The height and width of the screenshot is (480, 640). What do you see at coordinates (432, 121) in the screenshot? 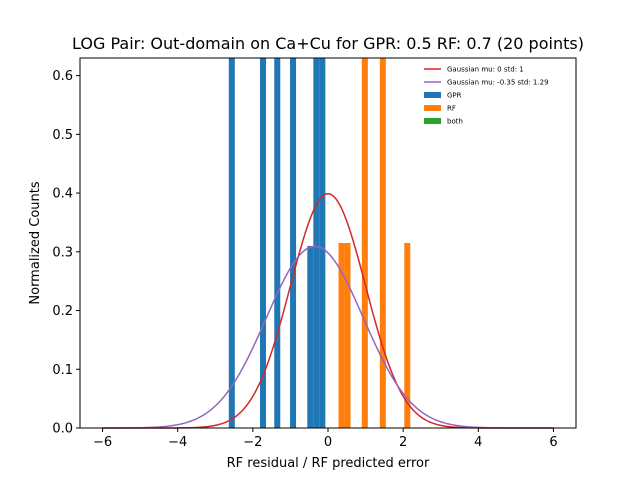
I see `legend-both-swatch` at bounding box center [432, 121].